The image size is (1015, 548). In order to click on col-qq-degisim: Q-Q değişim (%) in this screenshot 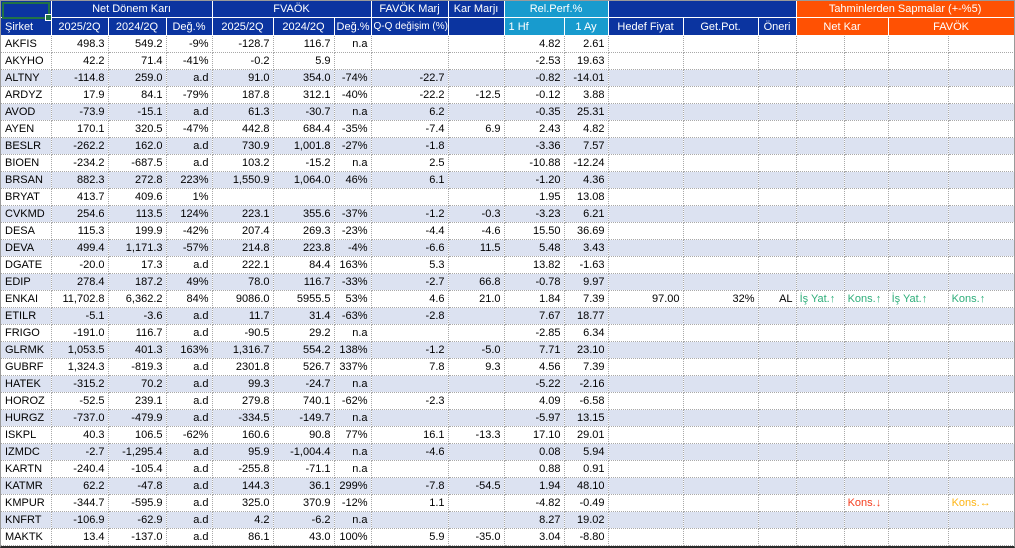, I will do `click(410, 26)`.